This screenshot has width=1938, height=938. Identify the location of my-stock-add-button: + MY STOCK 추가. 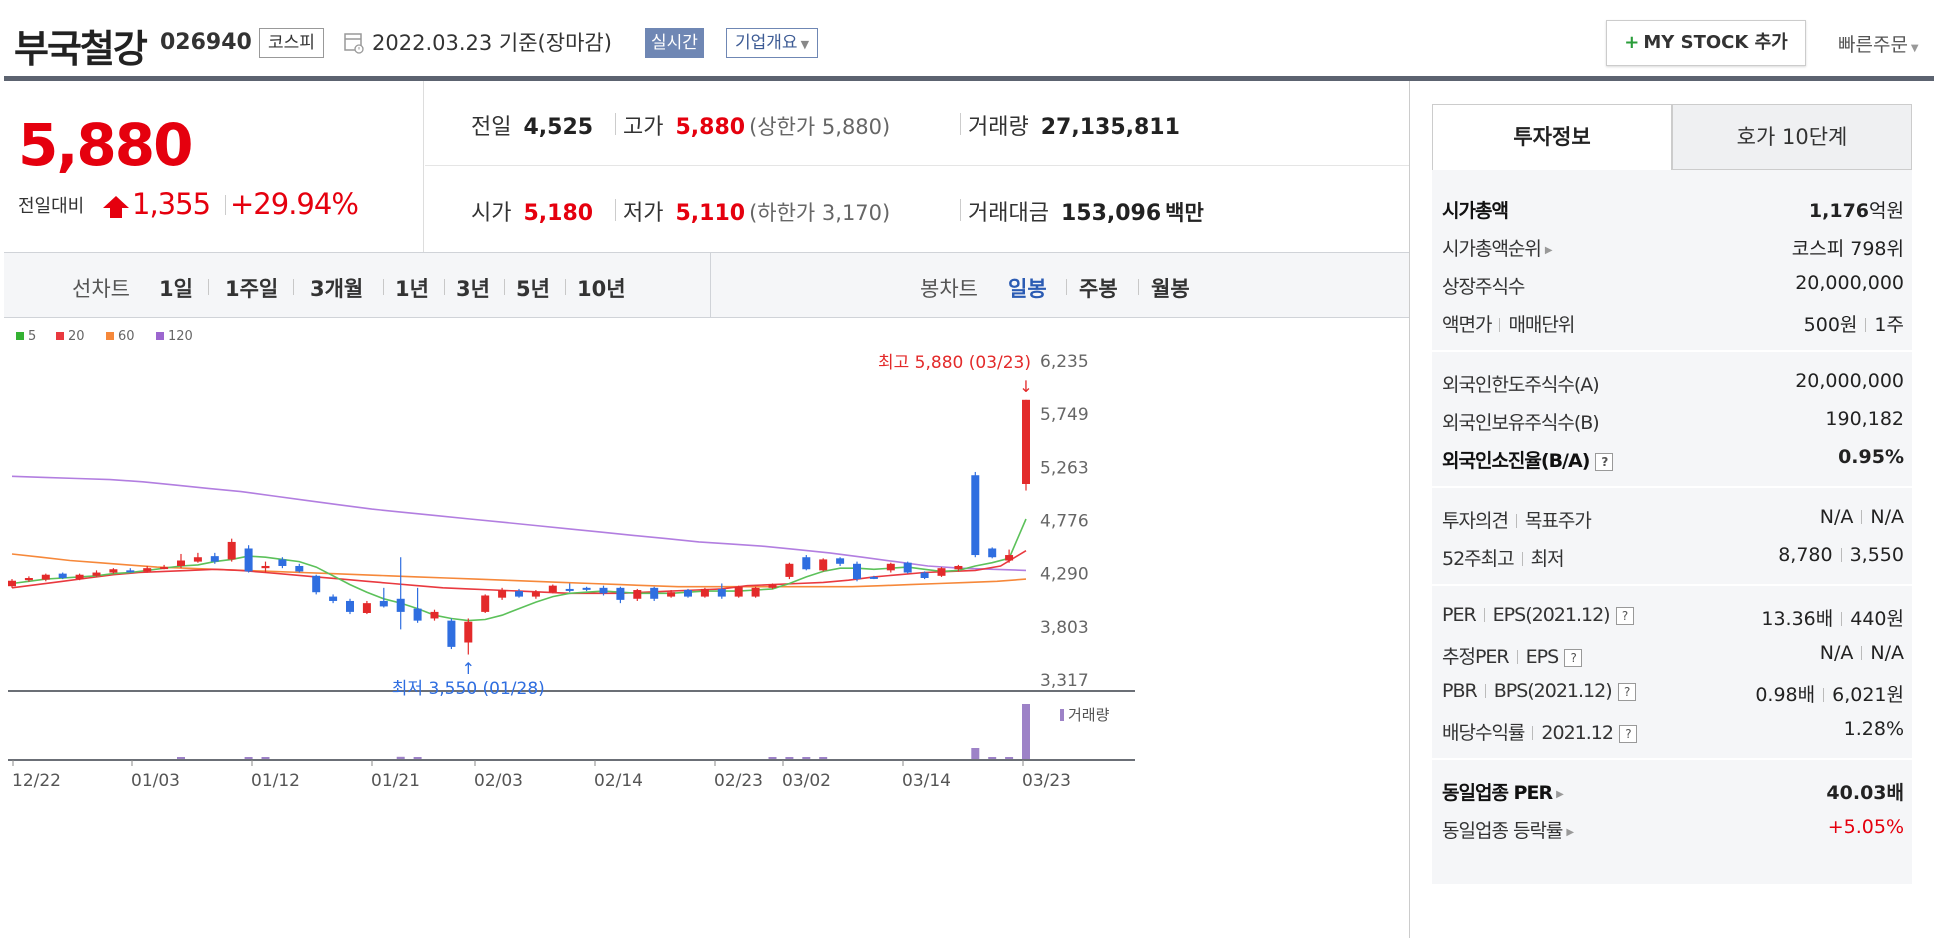
(1706, 43).